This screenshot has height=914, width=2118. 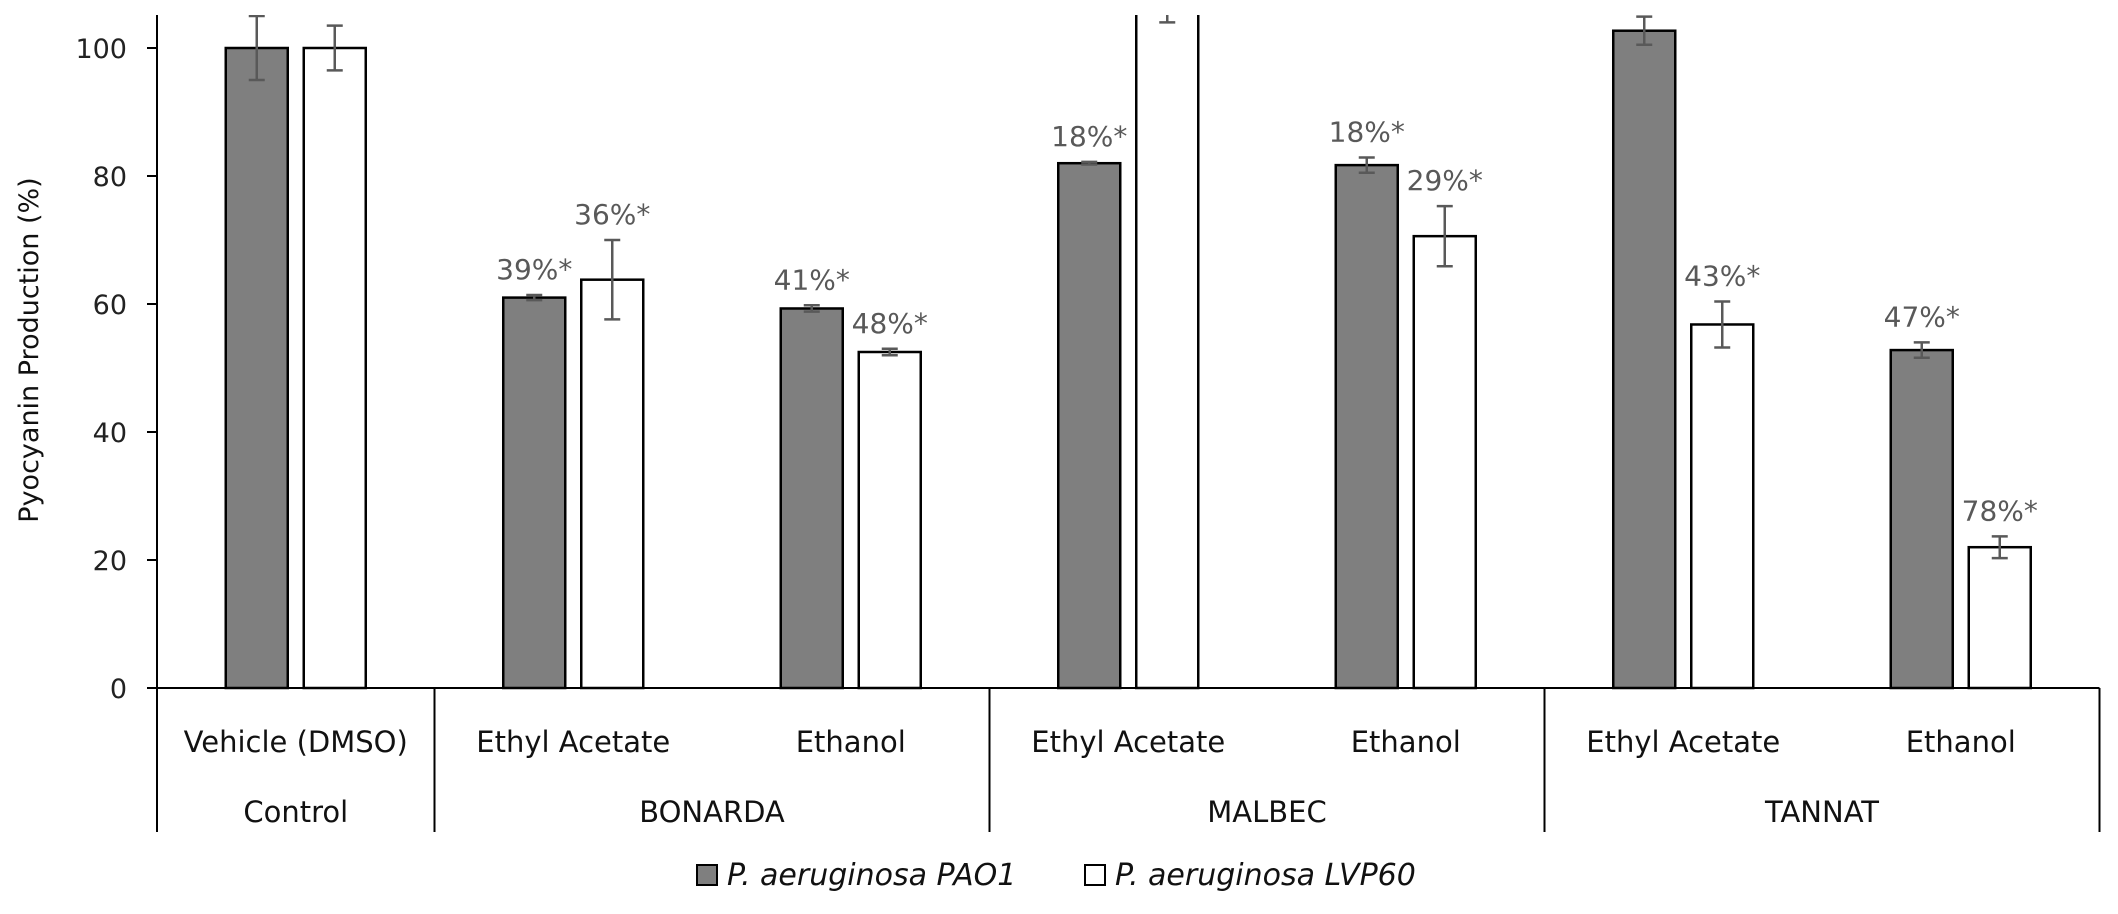 What do you see at coordinates (1722, 275) in the screenshot?
I see `data-label: 43%*` at bounding box center [1722, 275].